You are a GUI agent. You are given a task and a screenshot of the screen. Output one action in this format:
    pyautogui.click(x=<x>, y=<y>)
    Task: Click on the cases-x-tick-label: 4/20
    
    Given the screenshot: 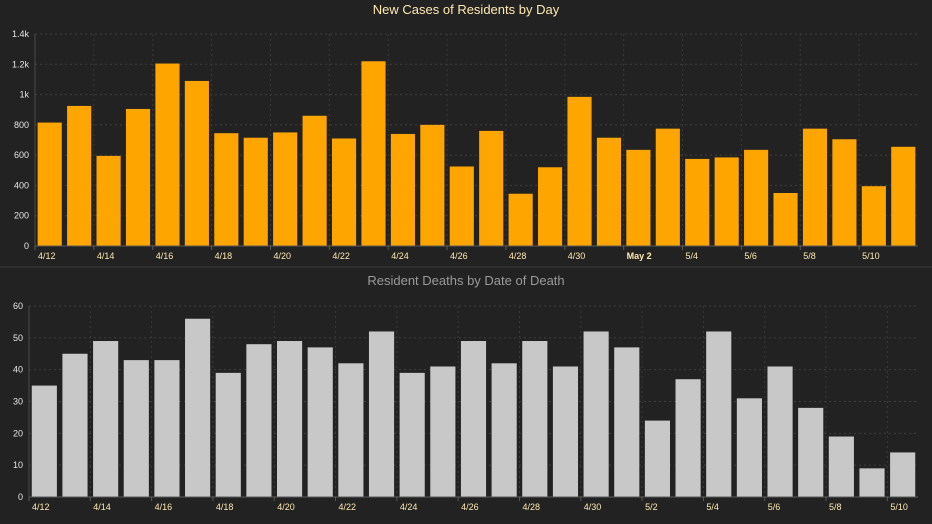 What is the action you would take?
    pyautogui.click(x=282, y=256)
    